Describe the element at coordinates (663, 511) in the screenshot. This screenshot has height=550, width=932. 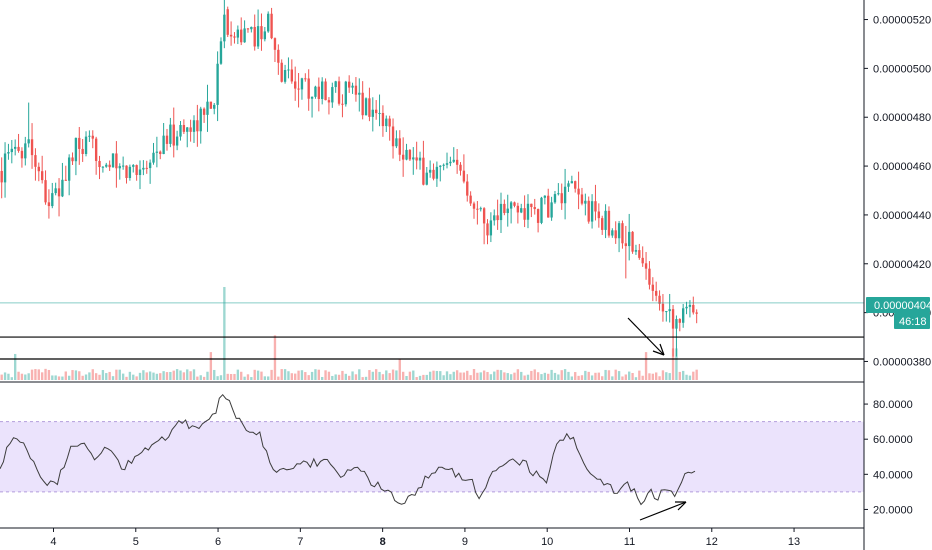
I see `rsi-arrow-annotation` at that location.